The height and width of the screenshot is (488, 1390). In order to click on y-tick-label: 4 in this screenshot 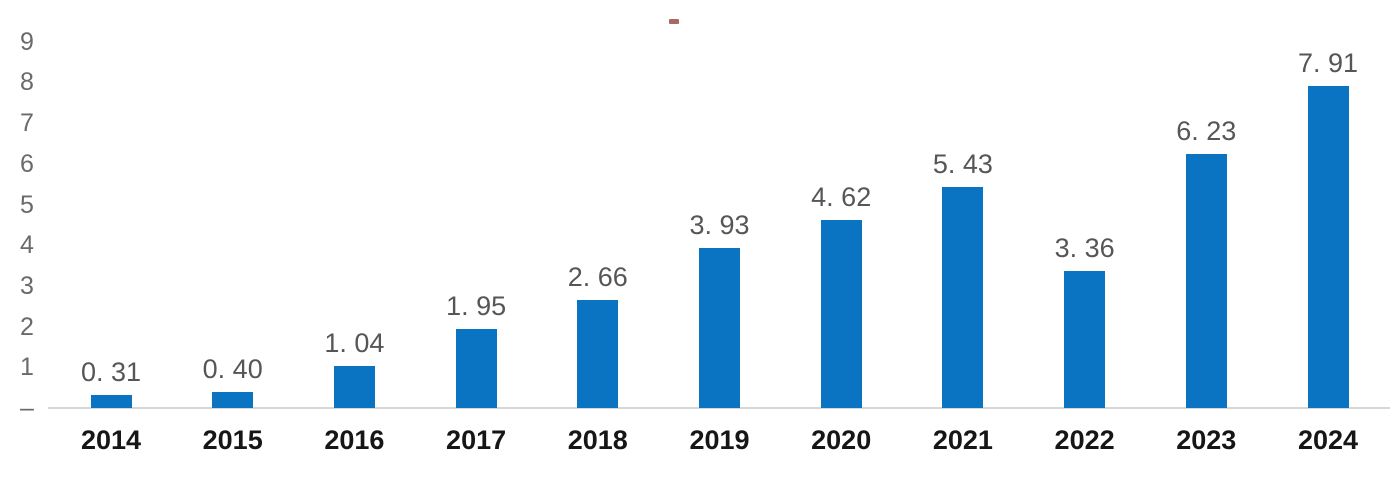, I will do `click(27, 245)`.